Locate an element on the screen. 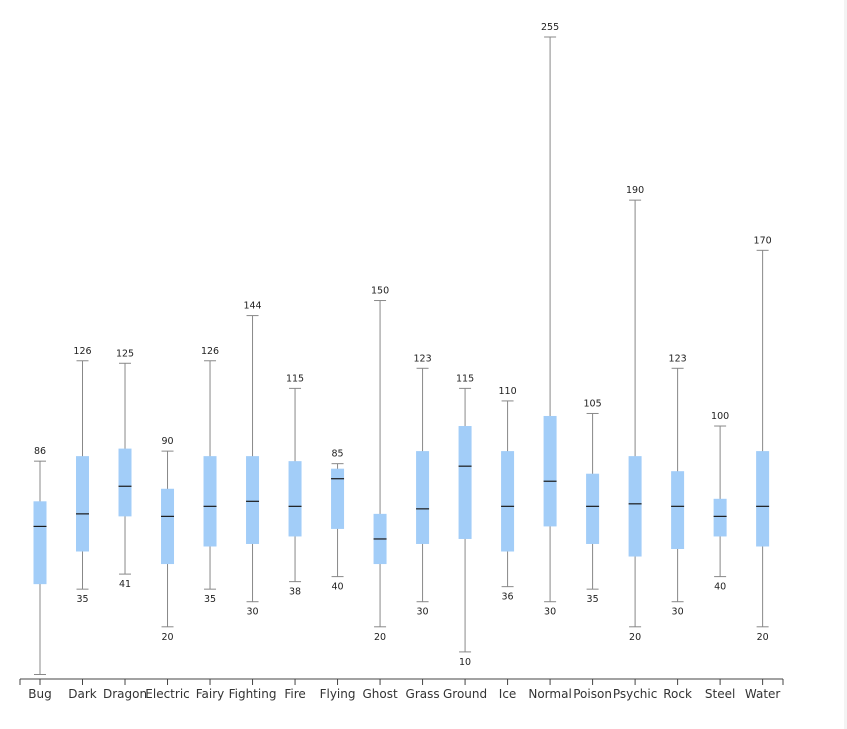  max-label-ice: 110 is located at coordinates (508, 391).